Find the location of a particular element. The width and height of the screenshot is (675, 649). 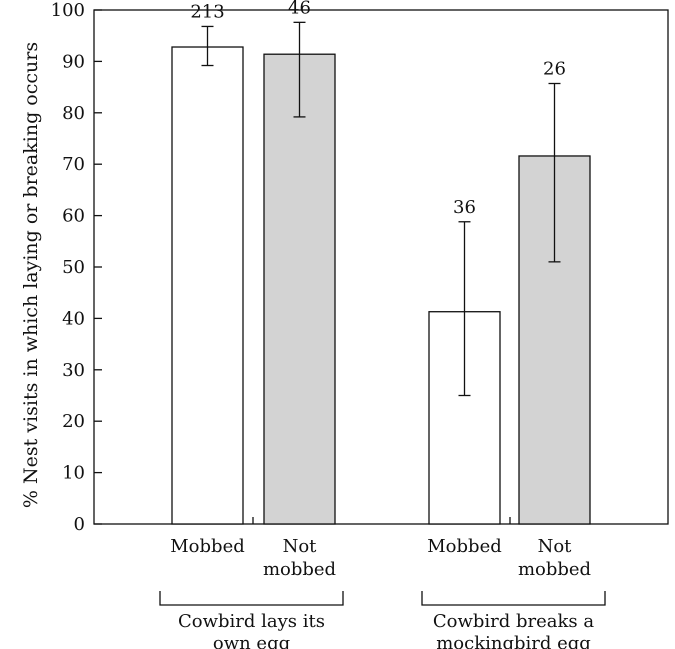

y-tick-label: 40 is located at coordinates (73, 318).